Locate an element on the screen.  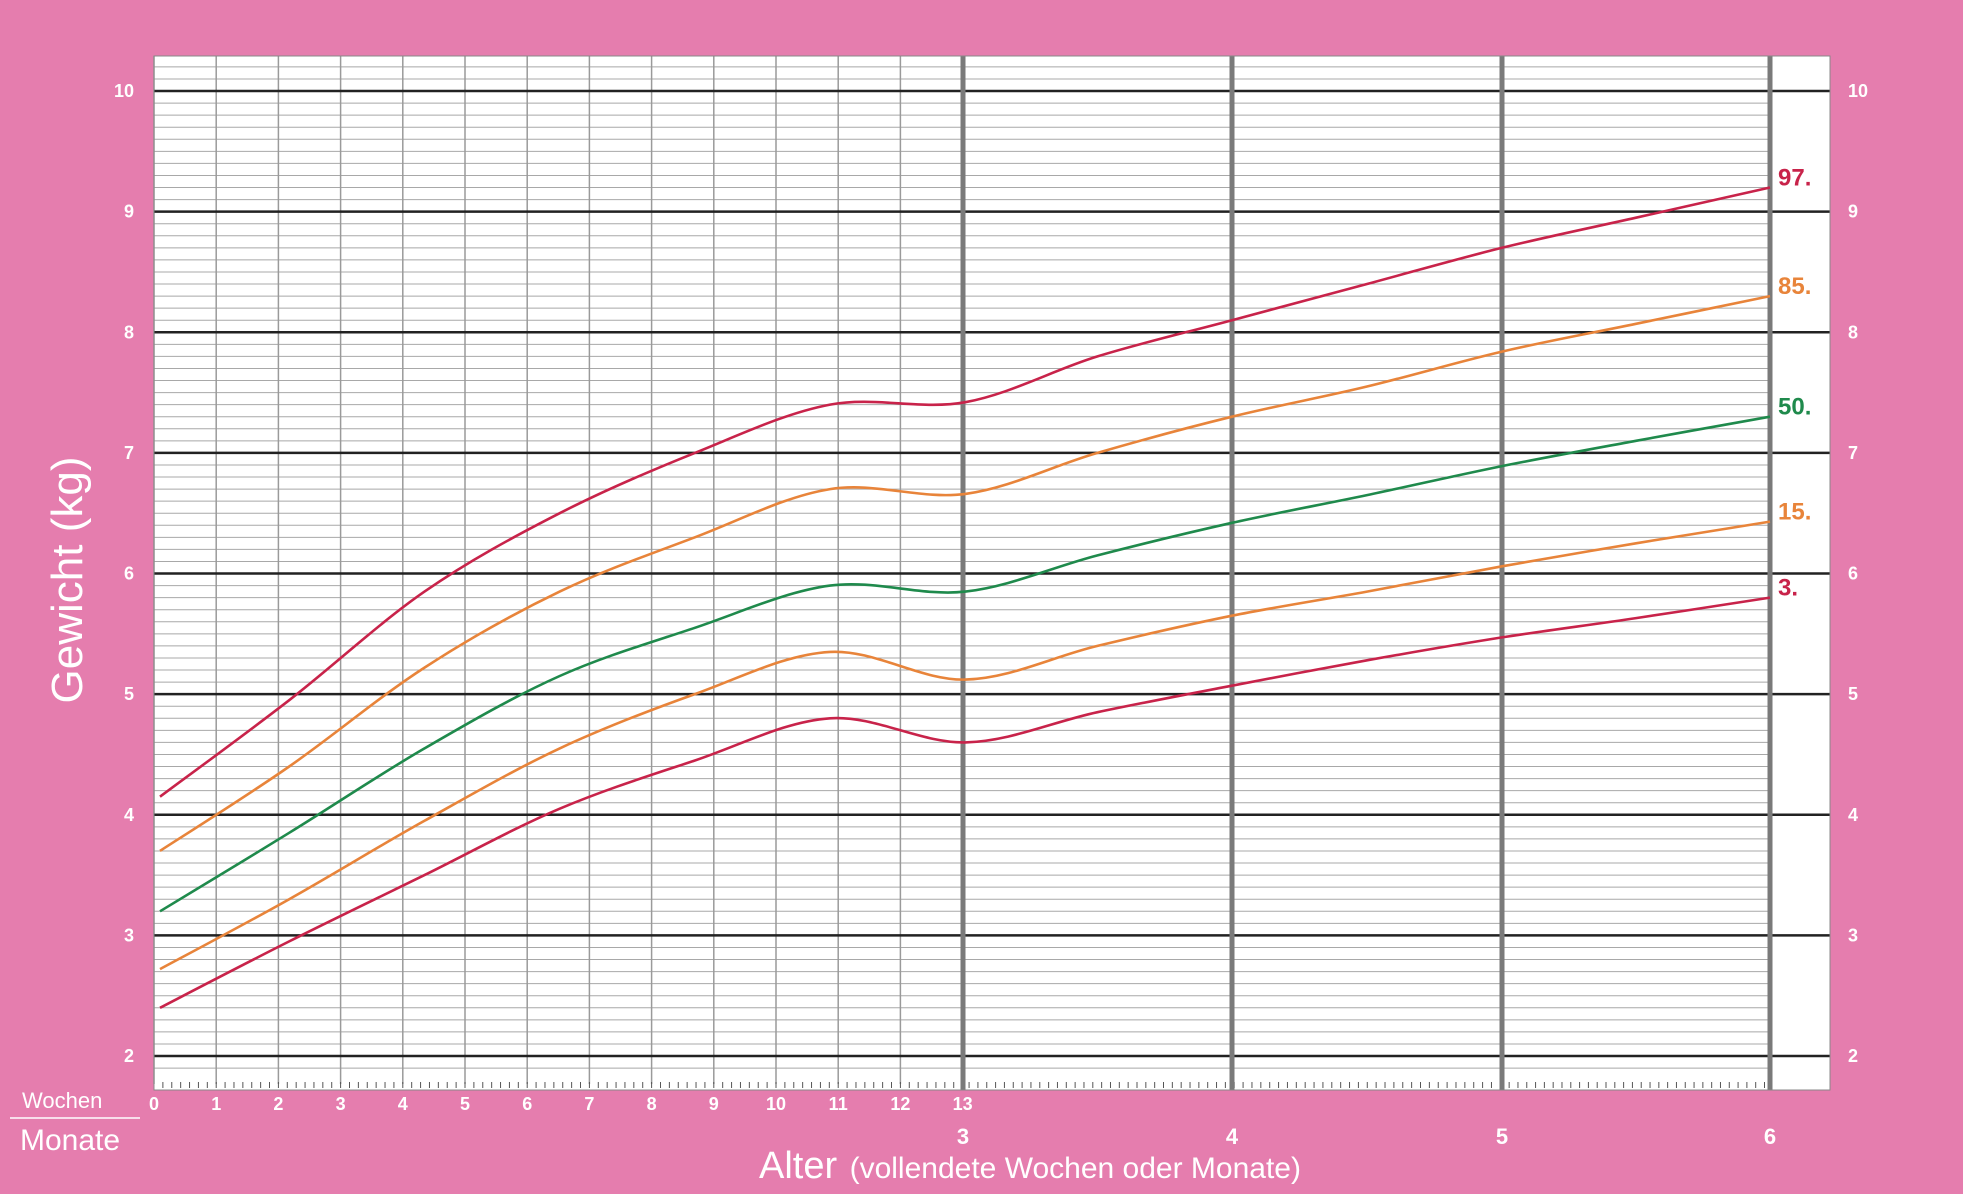
y-tick-label-left: 8 is located at coordinates (129, 332).